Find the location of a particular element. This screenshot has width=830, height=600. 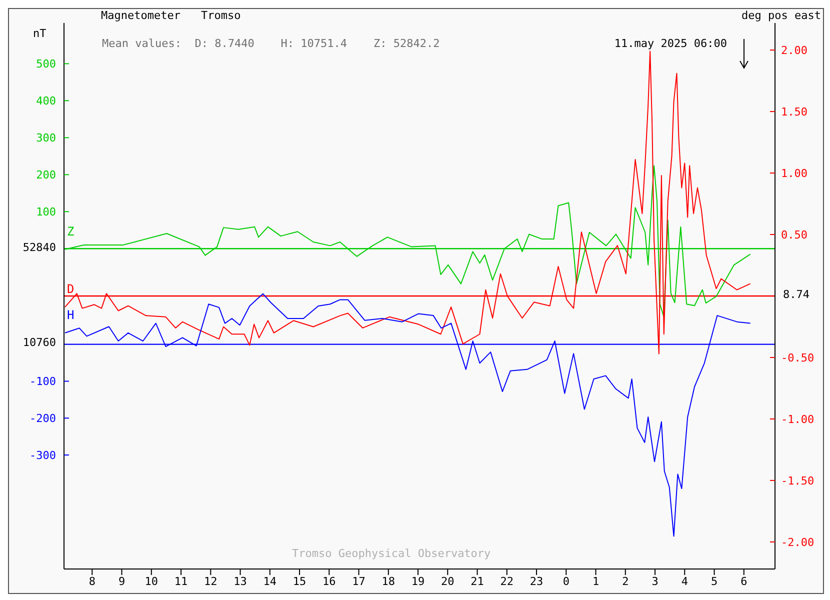

y-tick-label: 500 is located at coordinates (46, 64).